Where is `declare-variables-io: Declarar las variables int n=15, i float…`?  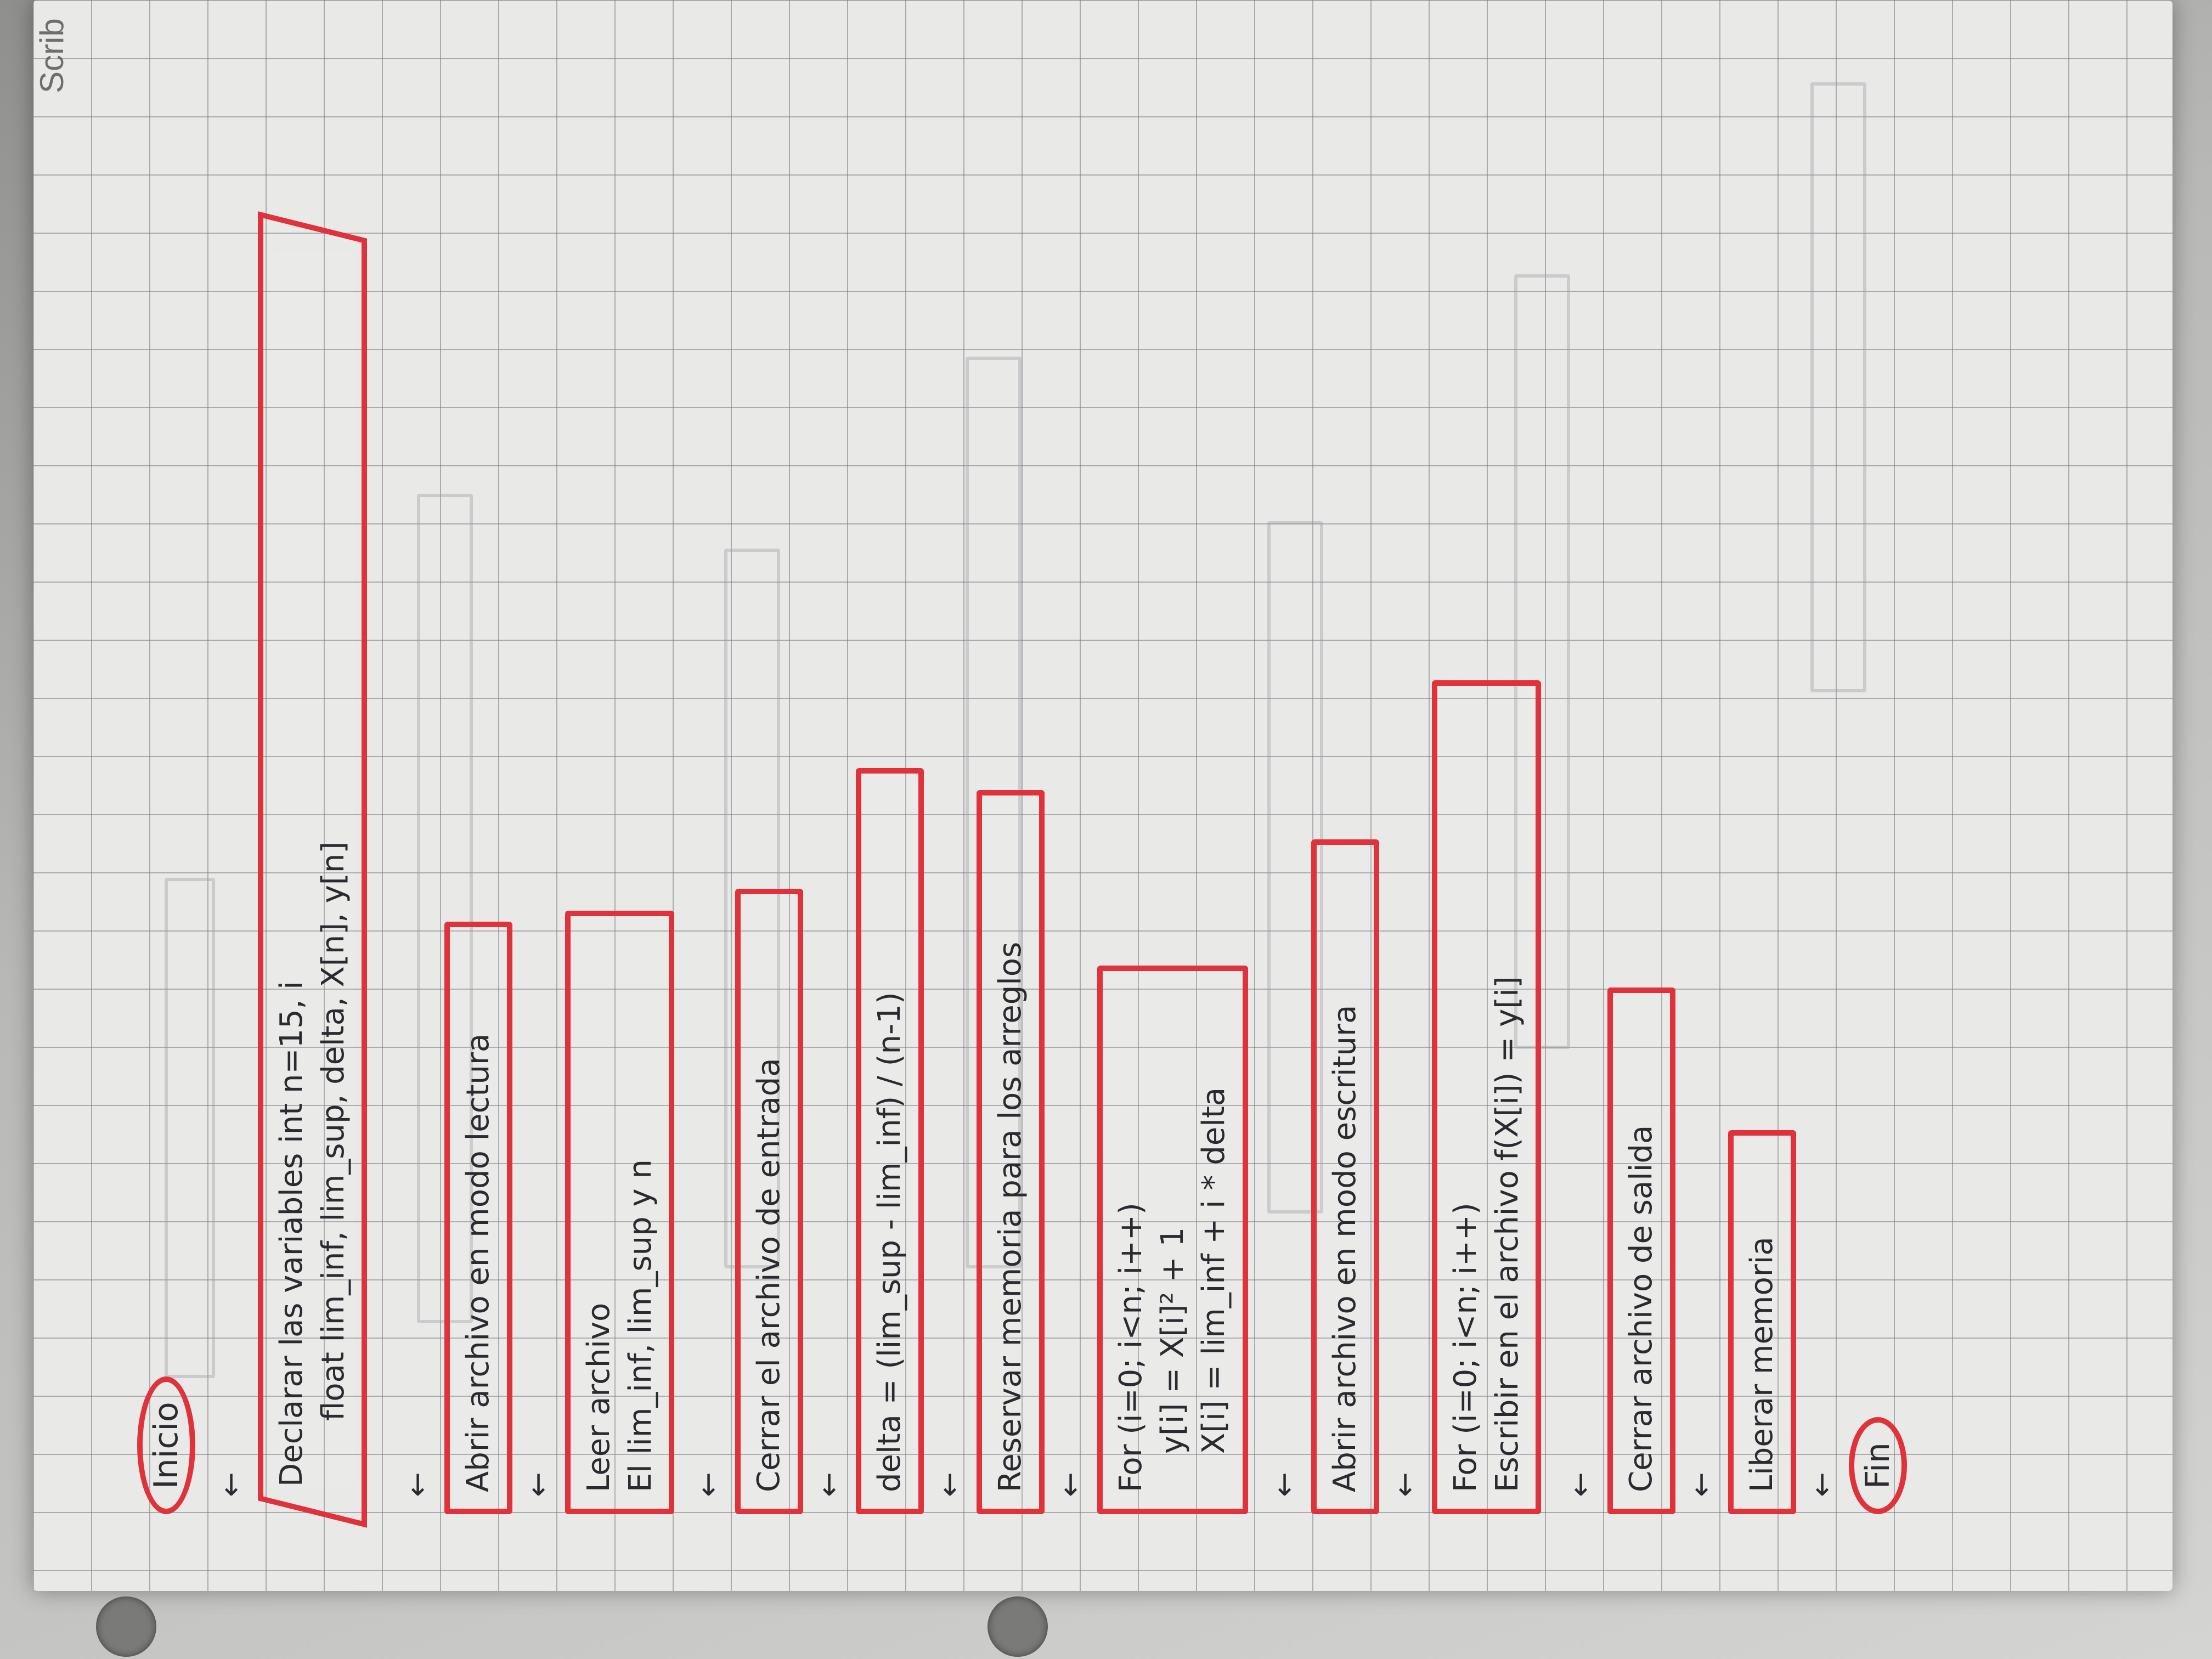
declare-variables-io: Declarar las variables int n=15, i float… is located at coordinates (313, 869).